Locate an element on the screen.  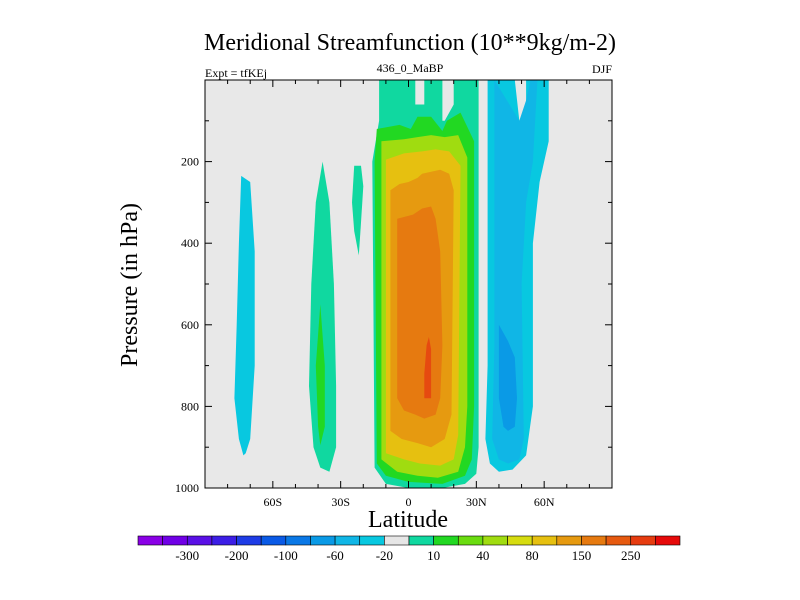
x-tick-label: 30S is located at coordinates (340, 502).